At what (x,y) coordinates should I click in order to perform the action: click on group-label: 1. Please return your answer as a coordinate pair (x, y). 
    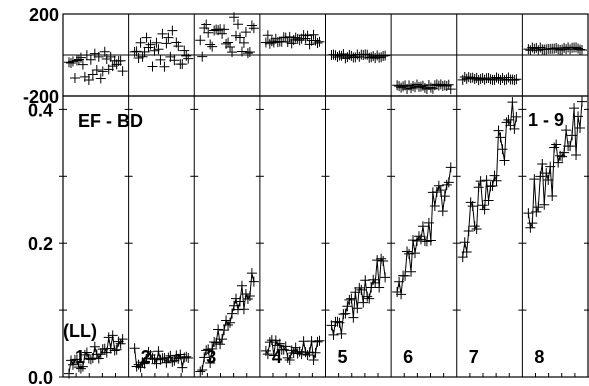
    Looking at the image, I should click on (80, 357).